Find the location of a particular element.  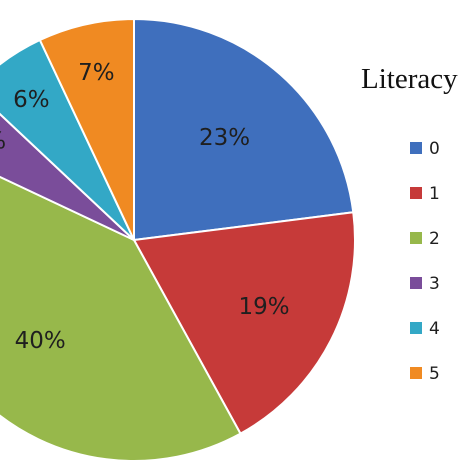

slice-label-2: 40% is located at coordinates (40, 341).